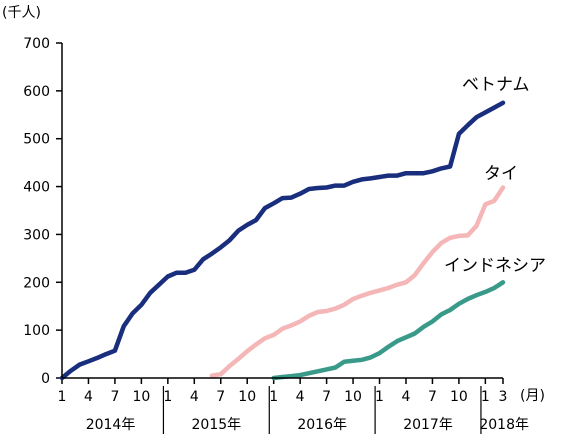 The height and width of the screenshot is (434, 563). Describe the element at coordinates (36, 235) in the screenshot. I see `y-tick-label: 300` at that location.